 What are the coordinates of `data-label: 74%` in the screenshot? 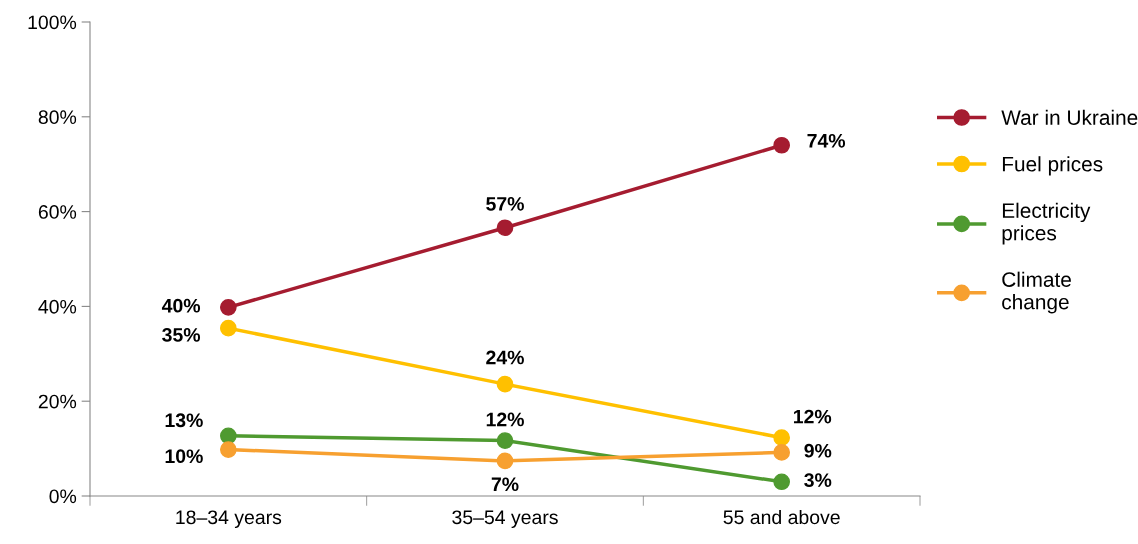 It's located at (826, 140).